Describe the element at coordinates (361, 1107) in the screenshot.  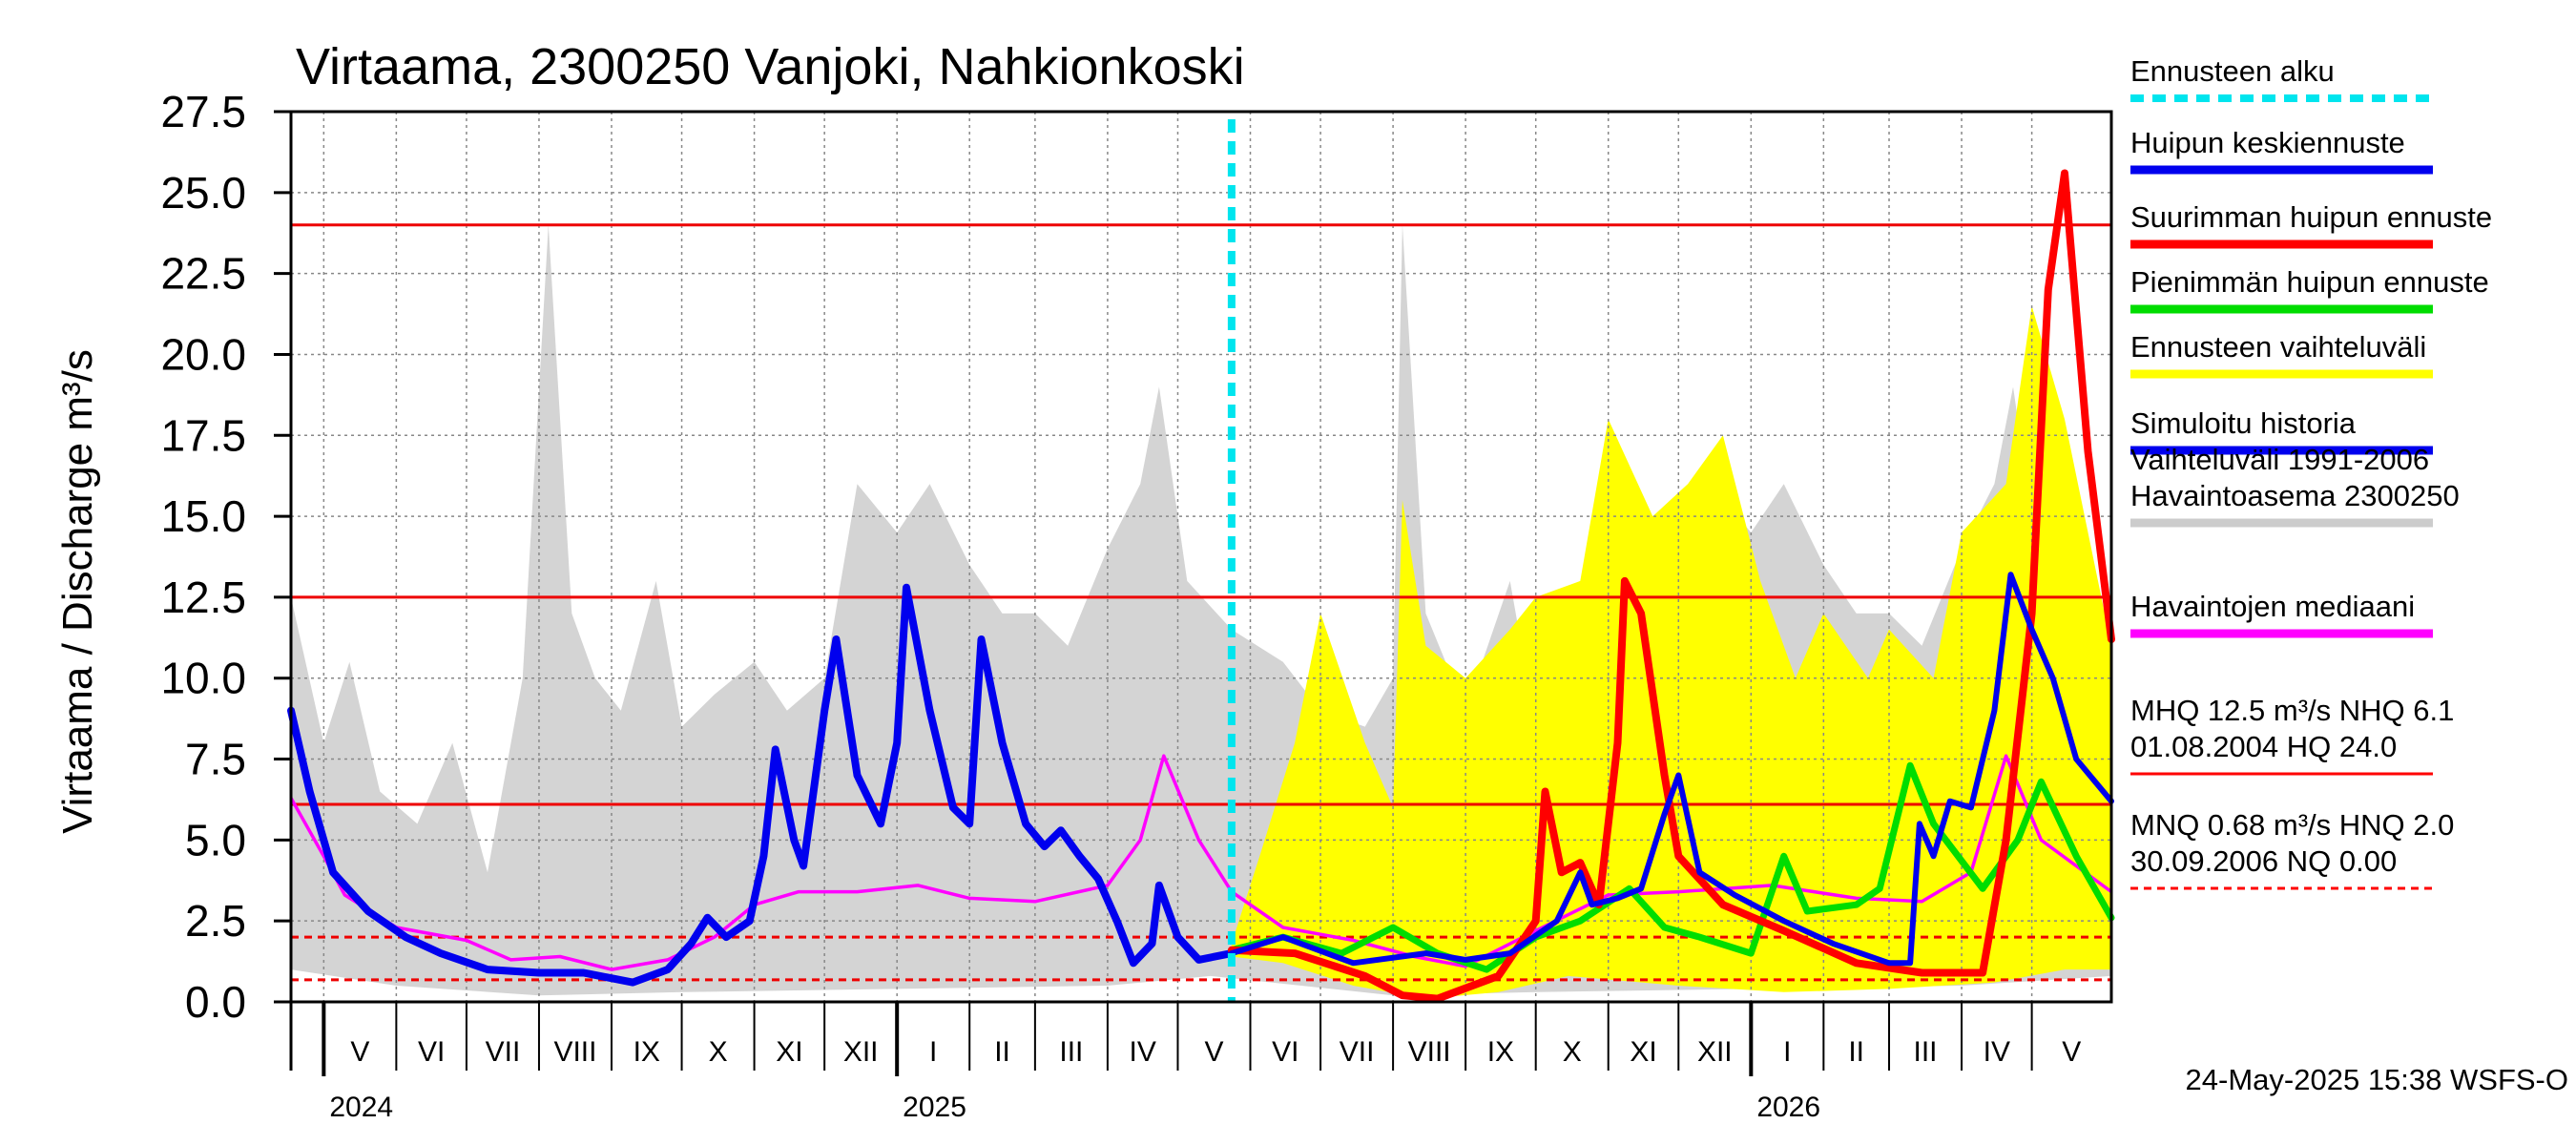
I see `year-label: 2024` at that location.